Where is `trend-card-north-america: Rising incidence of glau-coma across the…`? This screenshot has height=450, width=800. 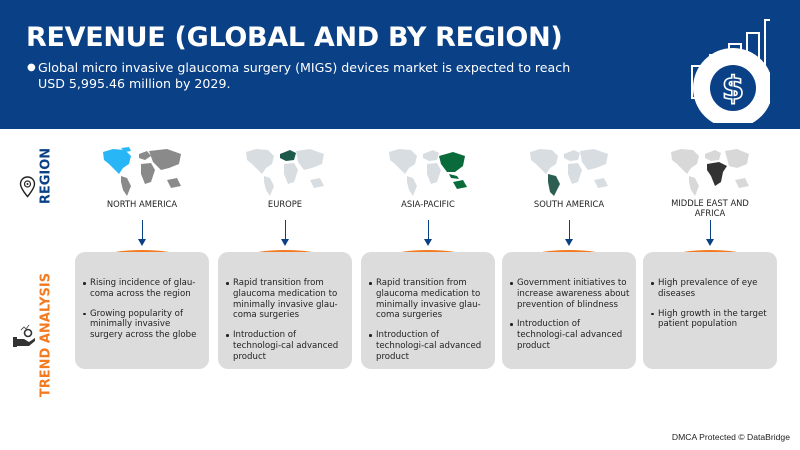 trend-card-north-america: Rising incidence of glau-coma across the… is located at coordinates (142, 310).